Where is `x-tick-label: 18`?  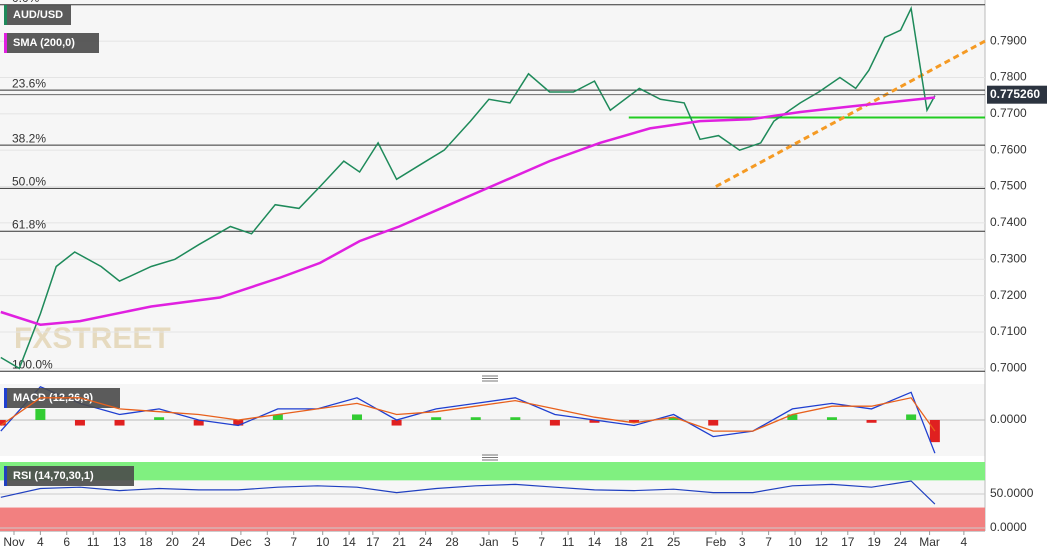
x-tick-label: 18 is located at coordinates (146, 542).